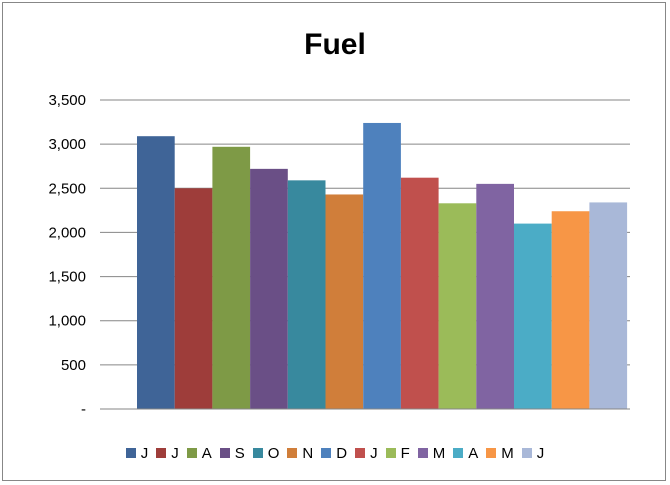 Image resolution: width=670 pixels, height=485 pixels. I want to click on legend-label-10: A, so click(473, 453).